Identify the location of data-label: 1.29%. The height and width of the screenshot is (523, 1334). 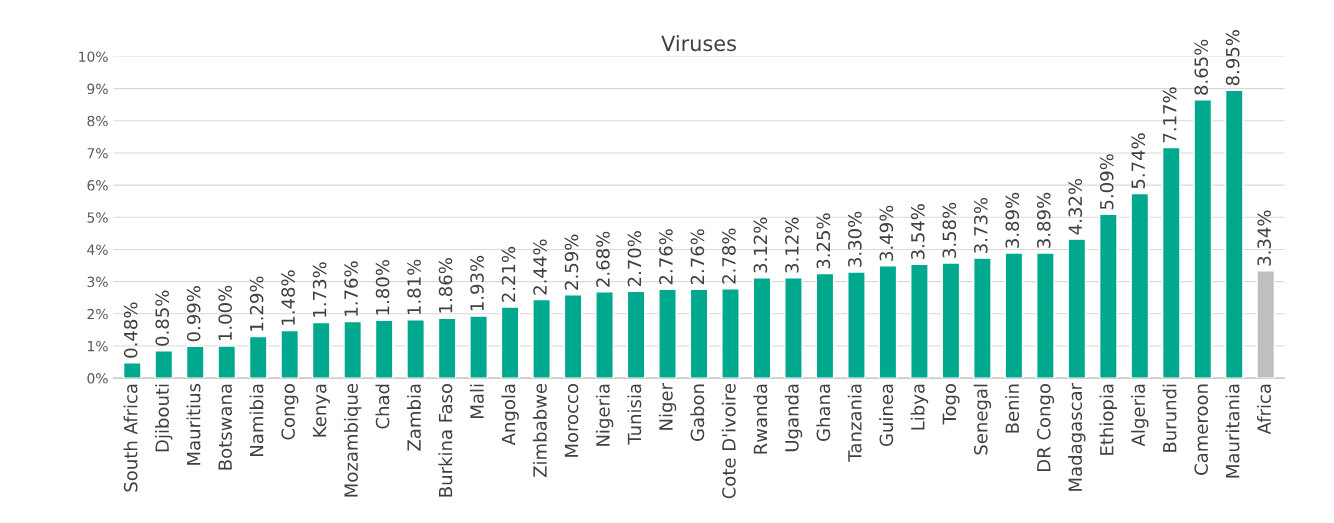
(256, 303).